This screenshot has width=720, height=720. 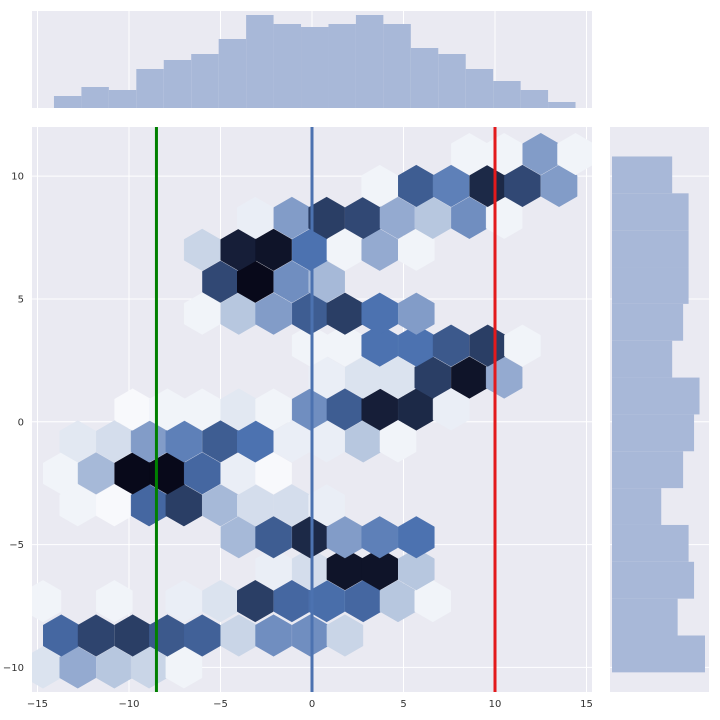 I want to click on x-marginal-histogram, so click(x=312, y=59).